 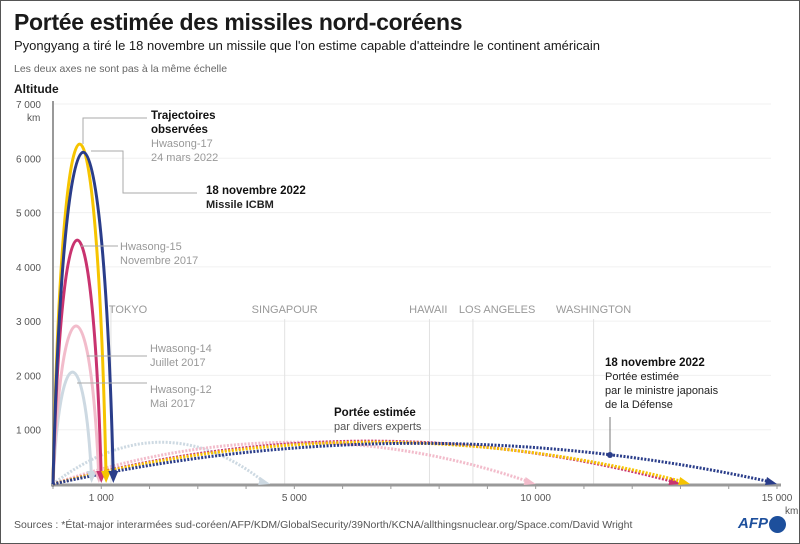 What do you see at coordinates (593, 310) in the screenshot?
I see `city-label: WASHINGTON` at bounding box center [593, 310].